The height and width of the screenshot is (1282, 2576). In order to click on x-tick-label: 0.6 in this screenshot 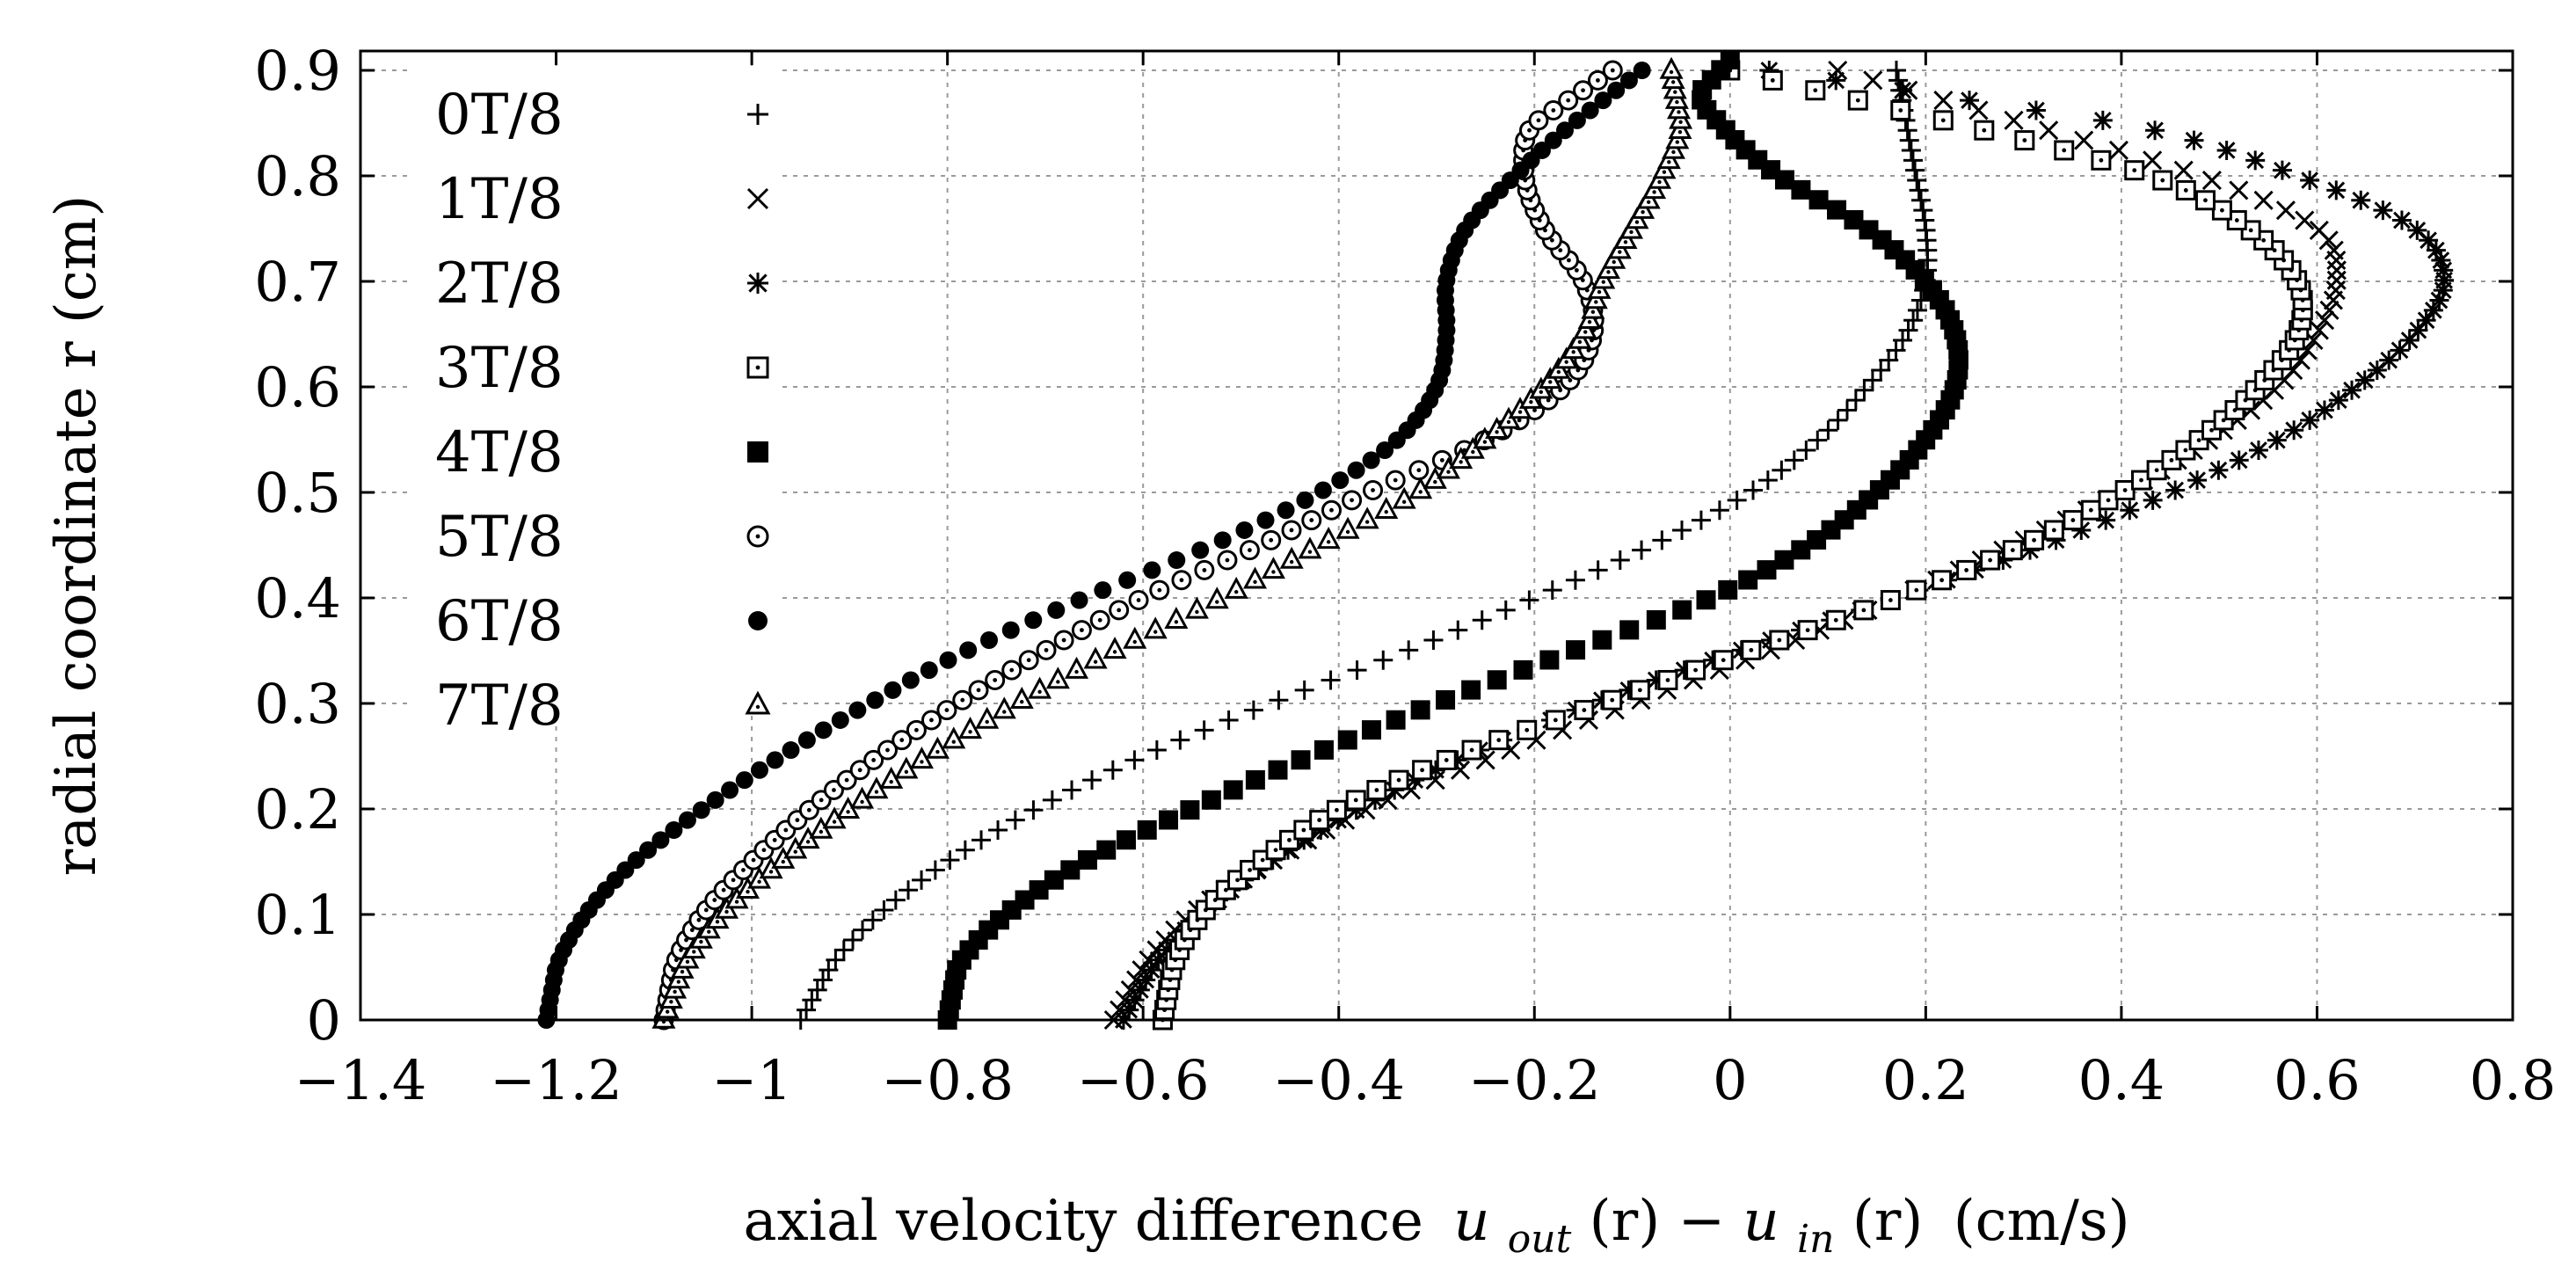, I will do `click(2317, 1080)`.